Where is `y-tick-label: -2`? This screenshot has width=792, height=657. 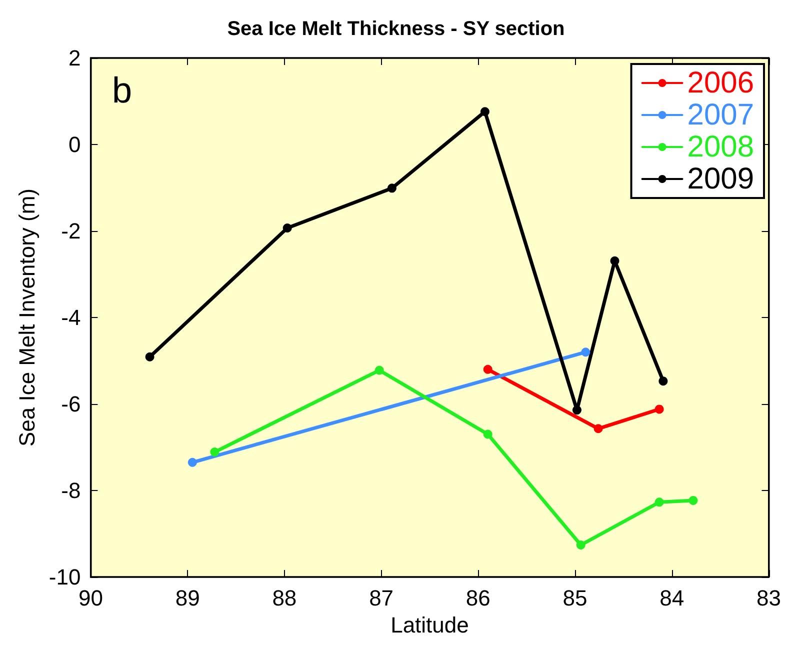 y-tick-label: -2 is located at coordinates (71, 231).